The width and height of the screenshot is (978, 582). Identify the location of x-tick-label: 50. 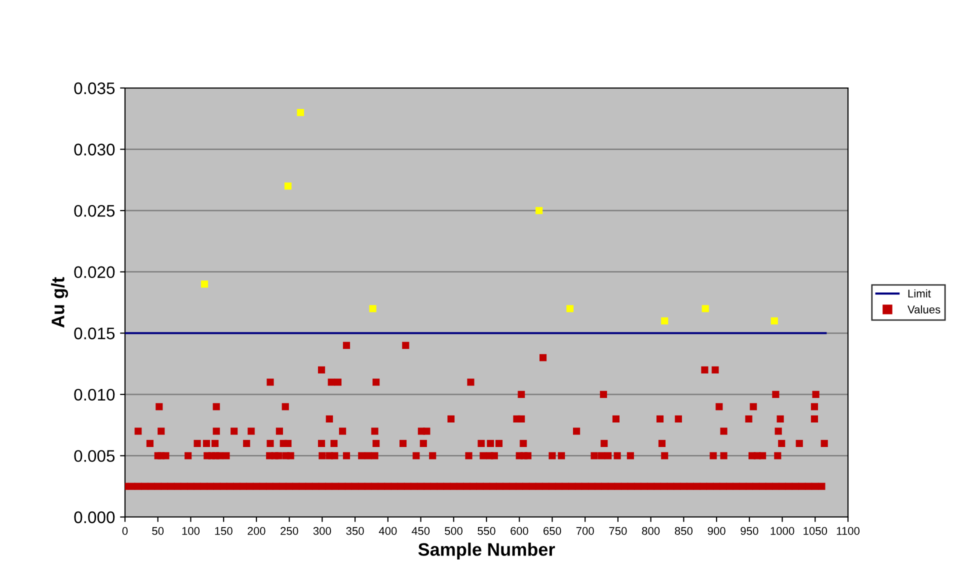
(158, 531).